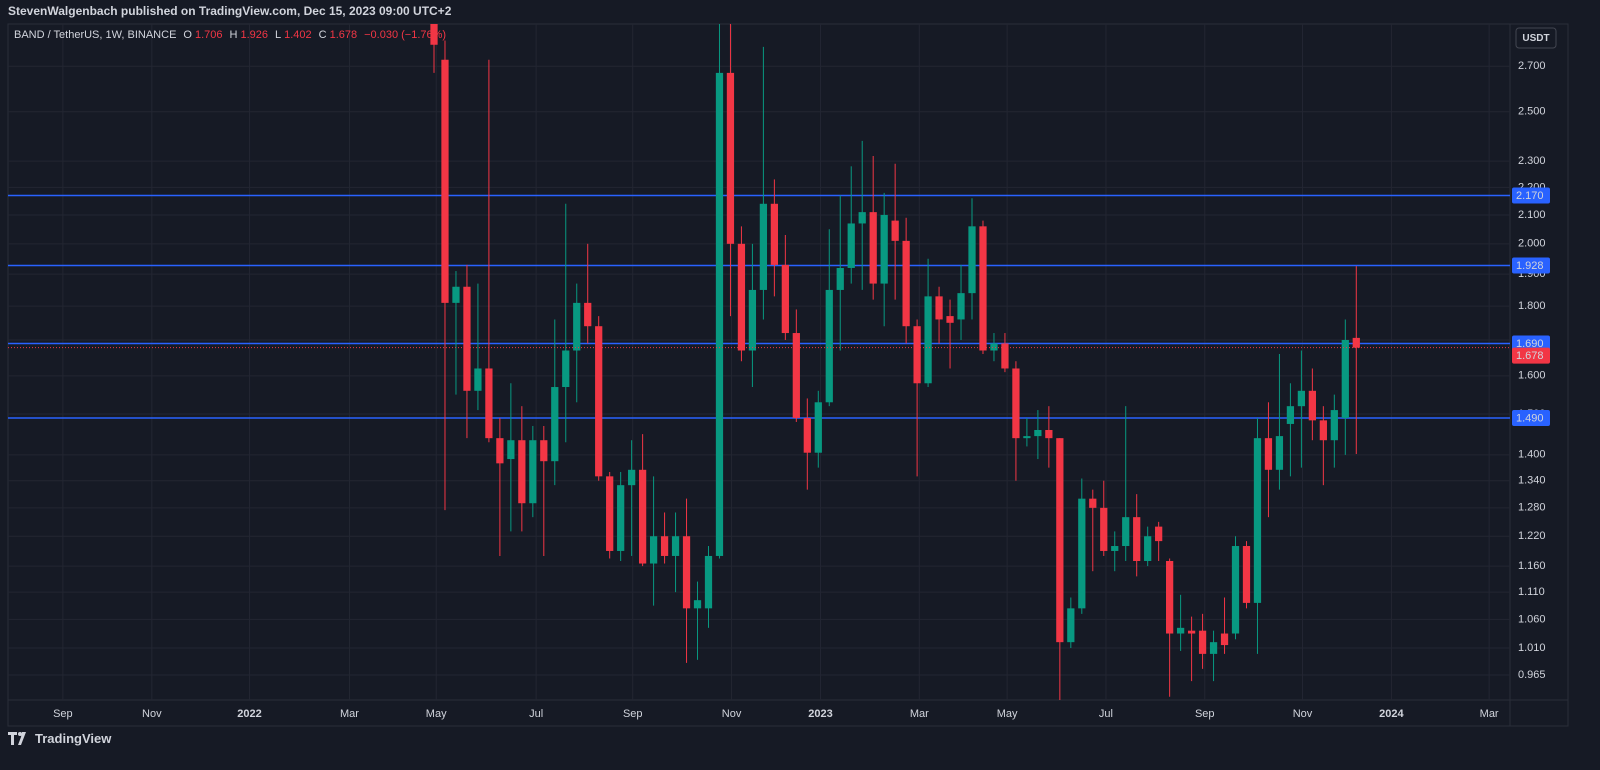  Describe the element at coordinates (436, 714) in the screenshot. I see `x-tick-label: May` at that location.